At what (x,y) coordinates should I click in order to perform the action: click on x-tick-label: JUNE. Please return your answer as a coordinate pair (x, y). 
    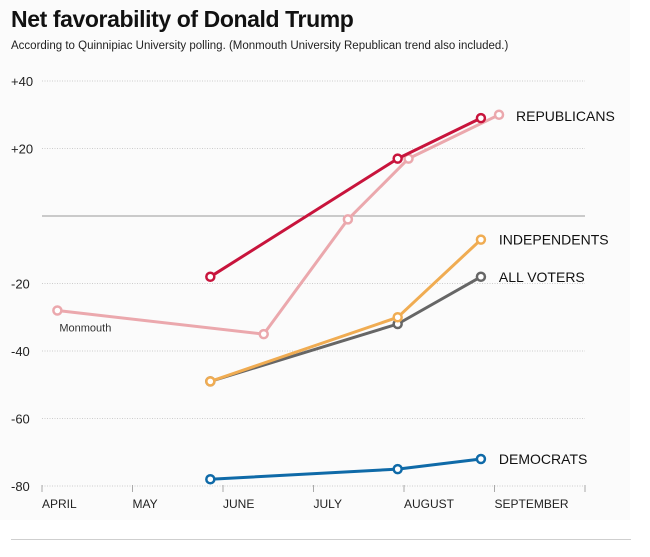
    Looking at the image, I should click on (238, 504).